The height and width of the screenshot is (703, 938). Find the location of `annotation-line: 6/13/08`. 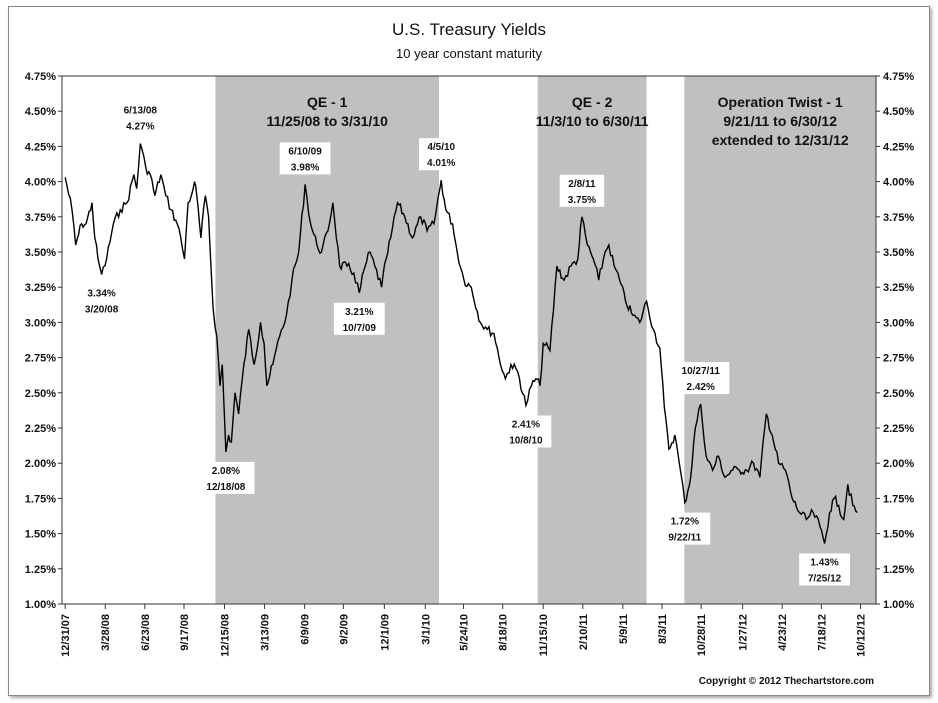

annotation-line: 6/13/08 is located at coordinates (141, 111).